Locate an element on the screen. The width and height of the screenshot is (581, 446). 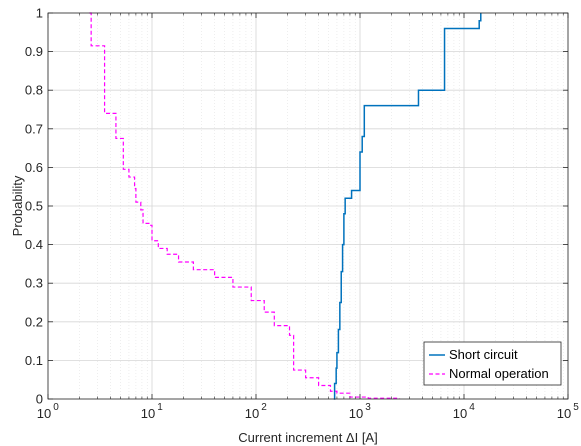
x-tick-exponent: 3 is located at coordinates (368, 407).